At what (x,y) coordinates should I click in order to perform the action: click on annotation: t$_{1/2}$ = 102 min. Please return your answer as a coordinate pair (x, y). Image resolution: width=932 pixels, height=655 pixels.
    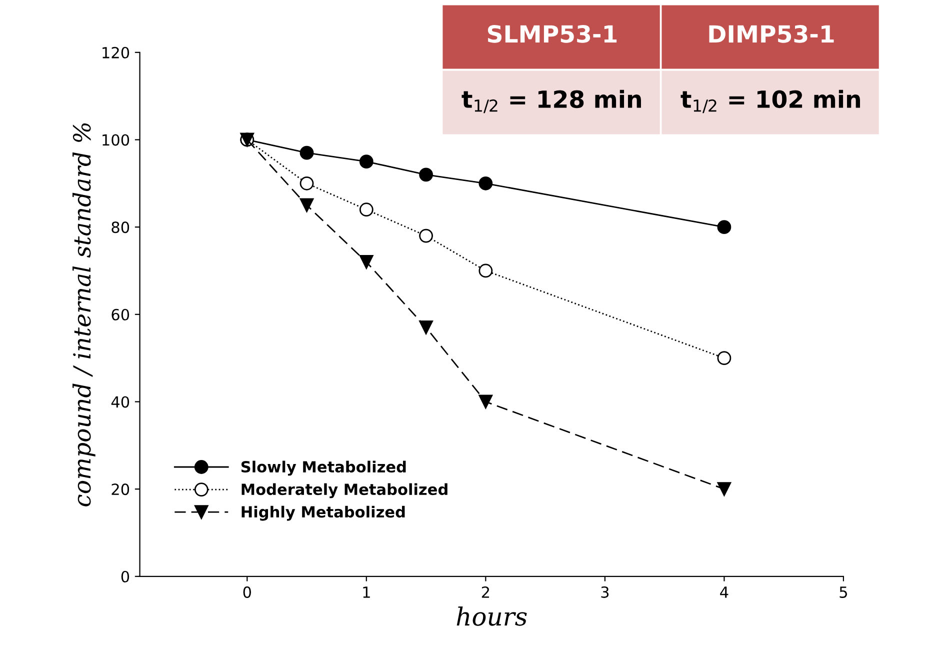
    Looking at the image, I should click on (770, 102).